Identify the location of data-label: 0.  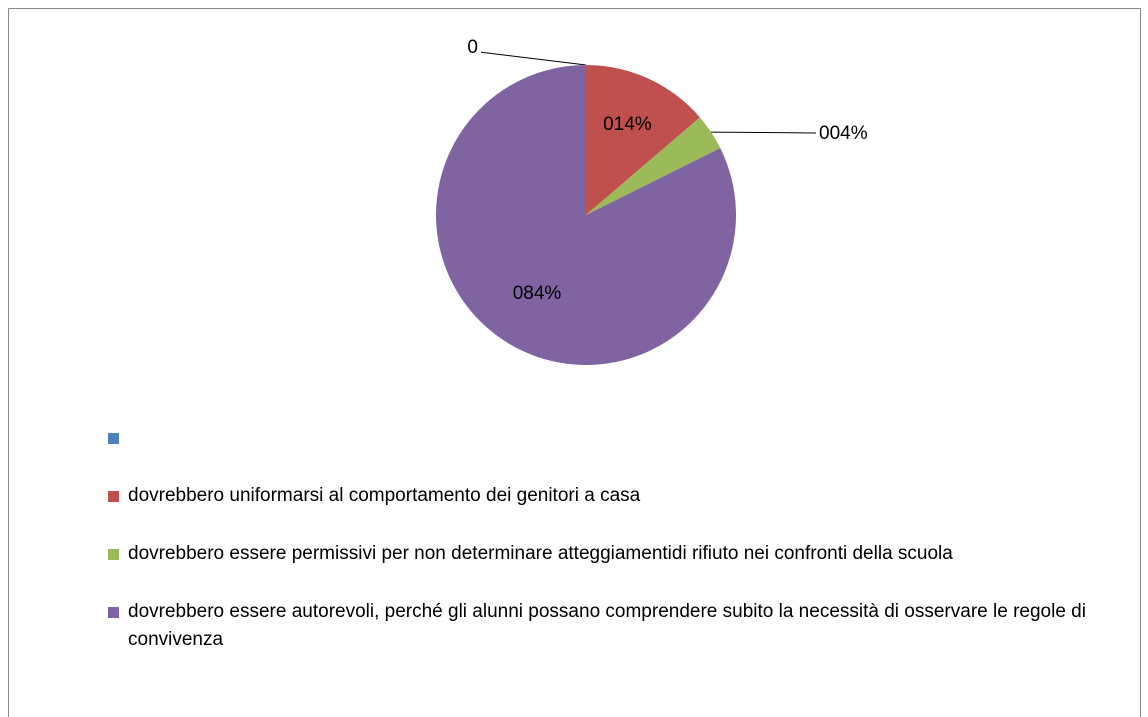
(472, 47).